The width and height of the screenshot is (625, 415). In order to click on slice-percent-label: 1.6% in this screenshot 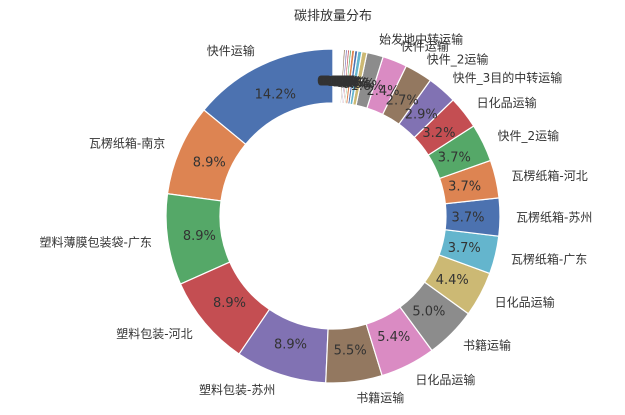, I will do `click(367, 86)`.